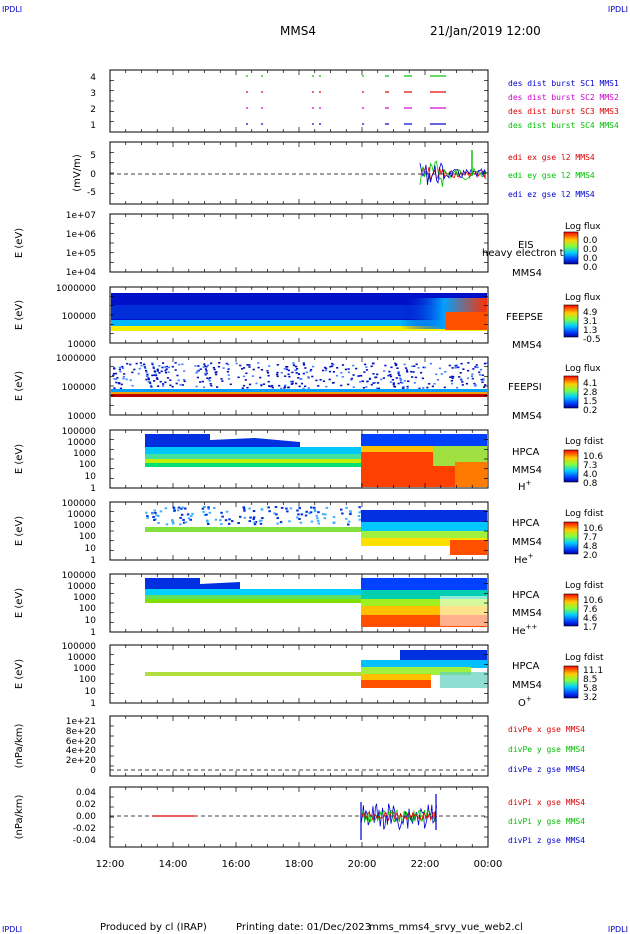 This screenshot has width=630, height=934. What do you see at coordinates (93, 110) in the screenshot?
I see `y-tick-label: 2` at bounding box center [93, 110].